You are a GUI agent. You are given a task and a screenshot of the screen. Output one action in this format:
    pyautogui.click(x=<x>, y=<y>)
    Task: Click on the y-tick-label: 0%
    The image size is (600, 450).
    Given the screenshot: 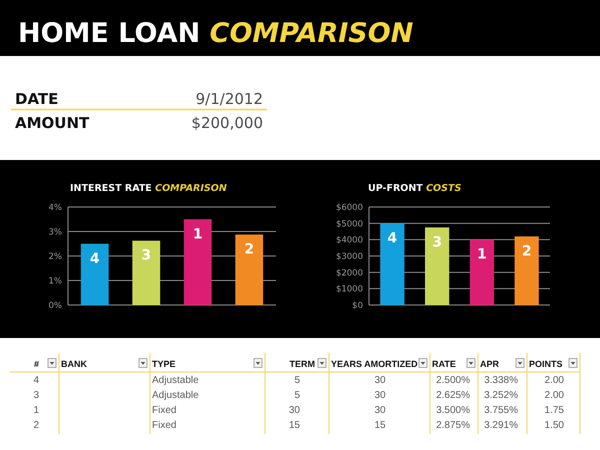 What is the action you would take?
    pyautogui.click(x=55, y=305)
    